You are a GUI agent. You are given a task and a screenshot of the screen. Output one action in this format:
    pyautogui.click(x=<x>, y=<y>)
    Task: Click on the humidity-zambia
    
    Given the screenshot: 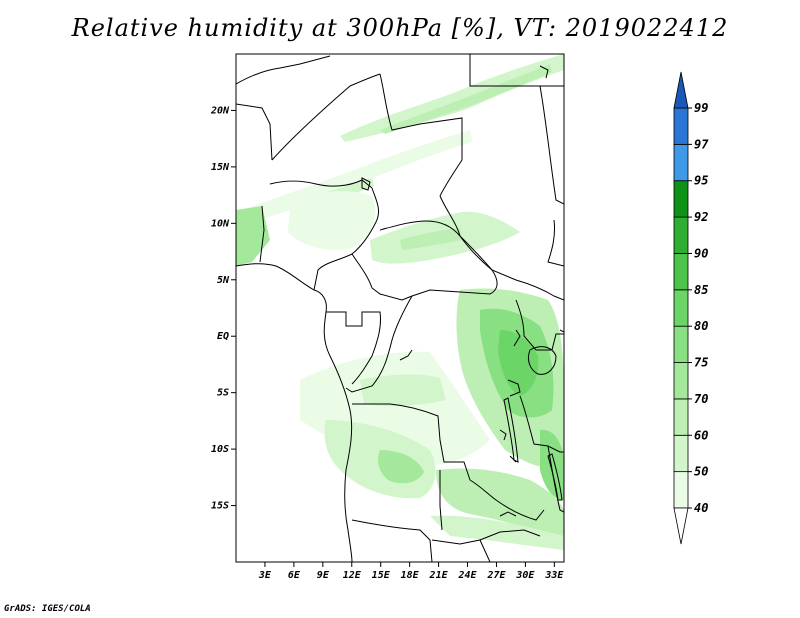 What is the action you would take?
    pyautogui.click(x=500, y=504)
    